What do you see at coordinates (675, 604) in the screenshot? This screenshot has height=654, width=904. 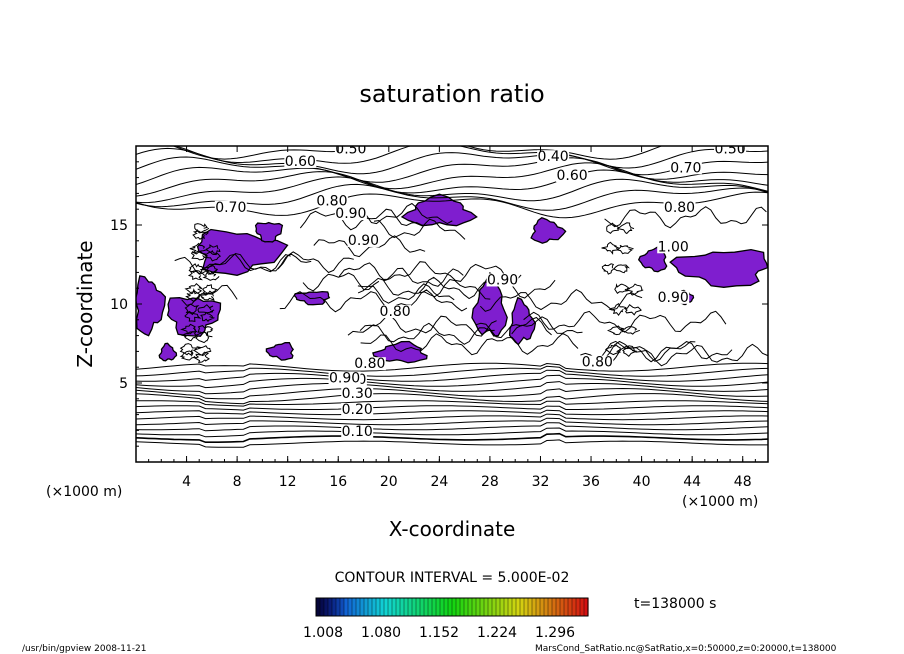 I see `time-label: t=138000 s` at bounding box center [675, 604].